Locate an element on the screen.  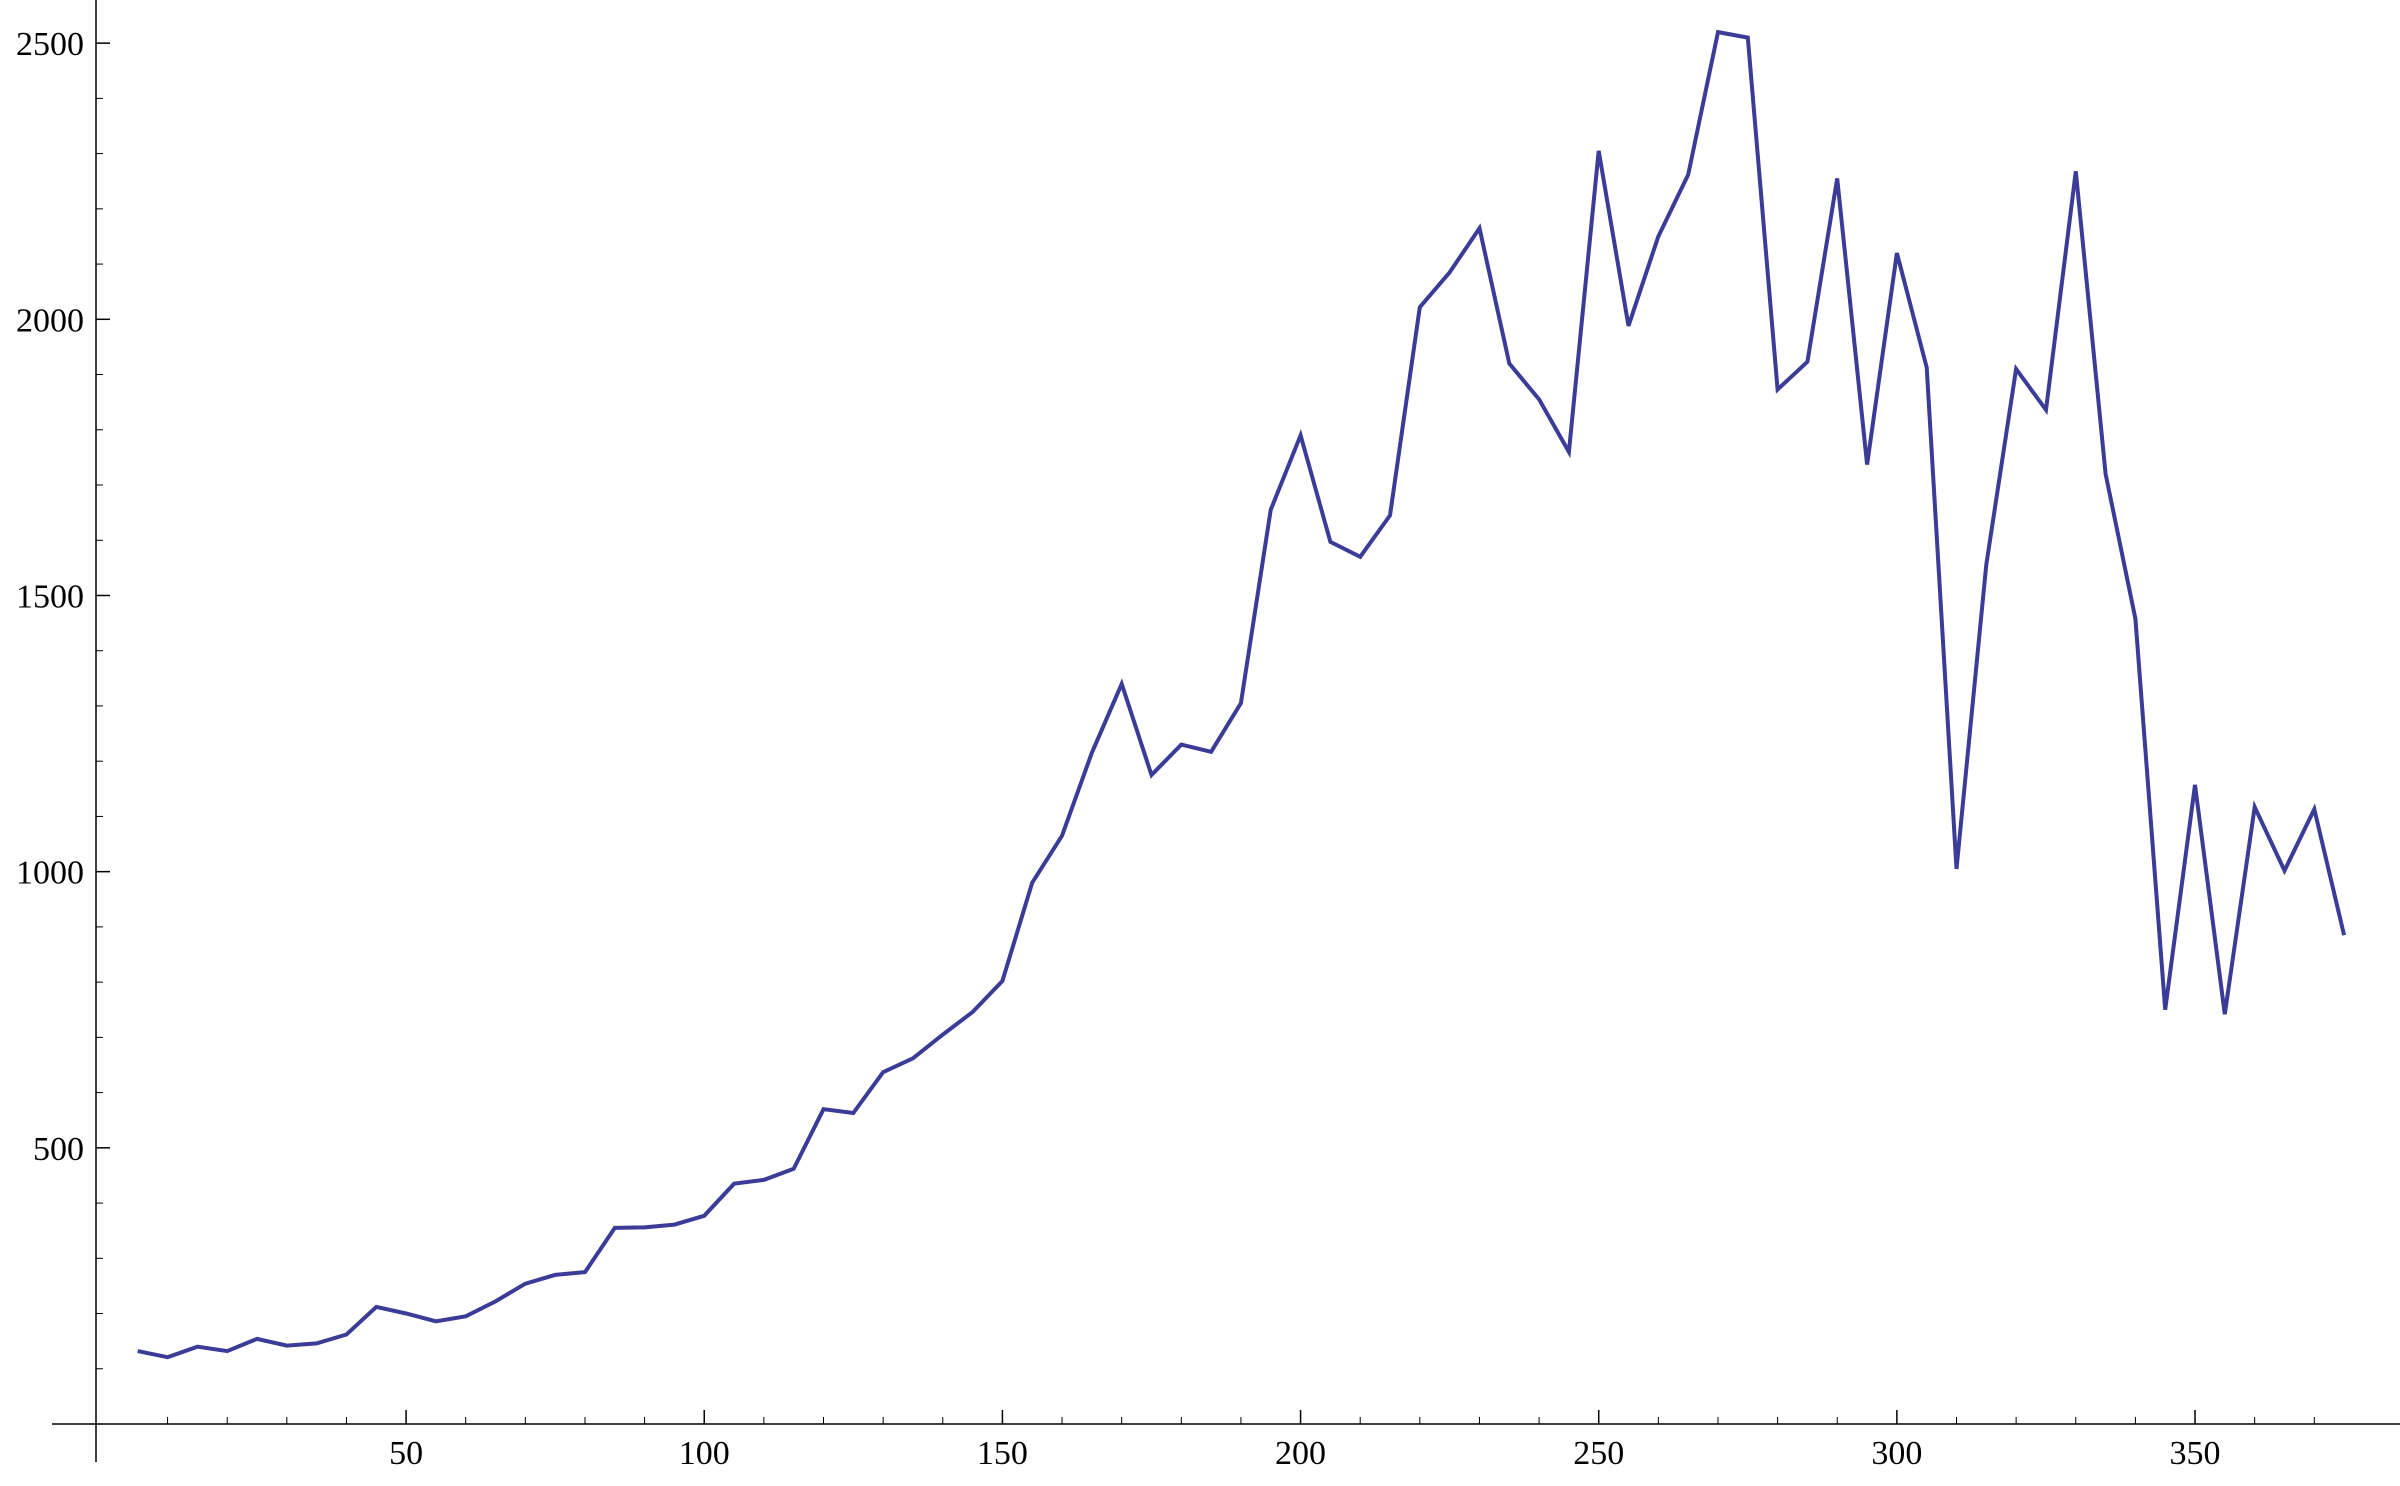
x-tick-label-150: 150 is located at coordinates (1002, 1453).